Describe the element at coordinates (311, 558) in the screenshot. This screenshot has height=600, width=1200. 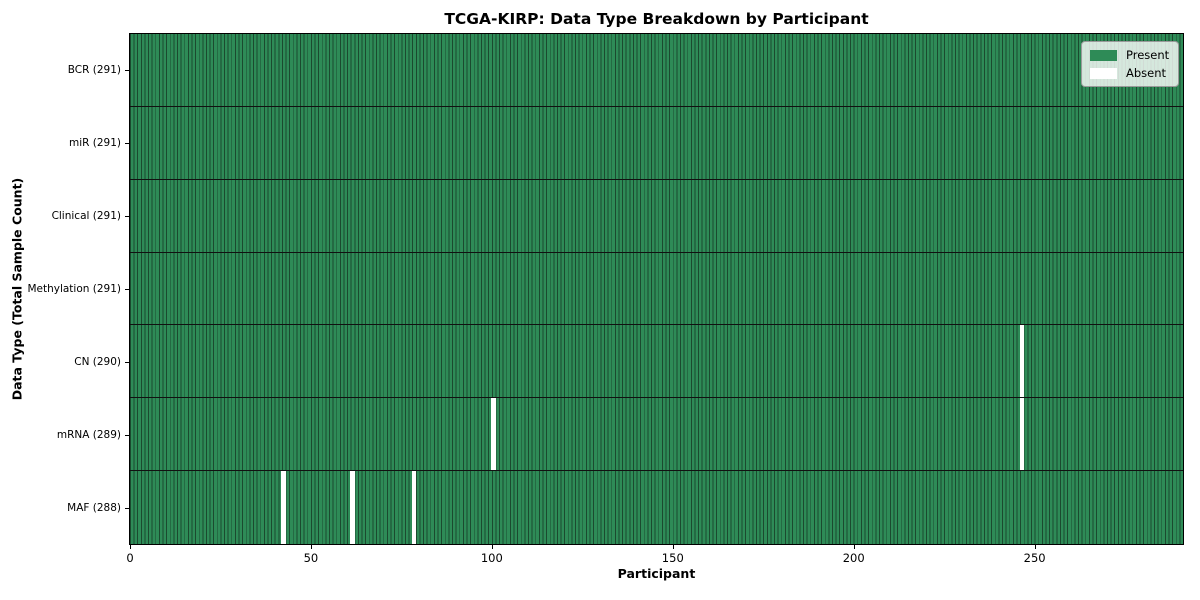
I see `x-tick-label-50: 50` at that location.